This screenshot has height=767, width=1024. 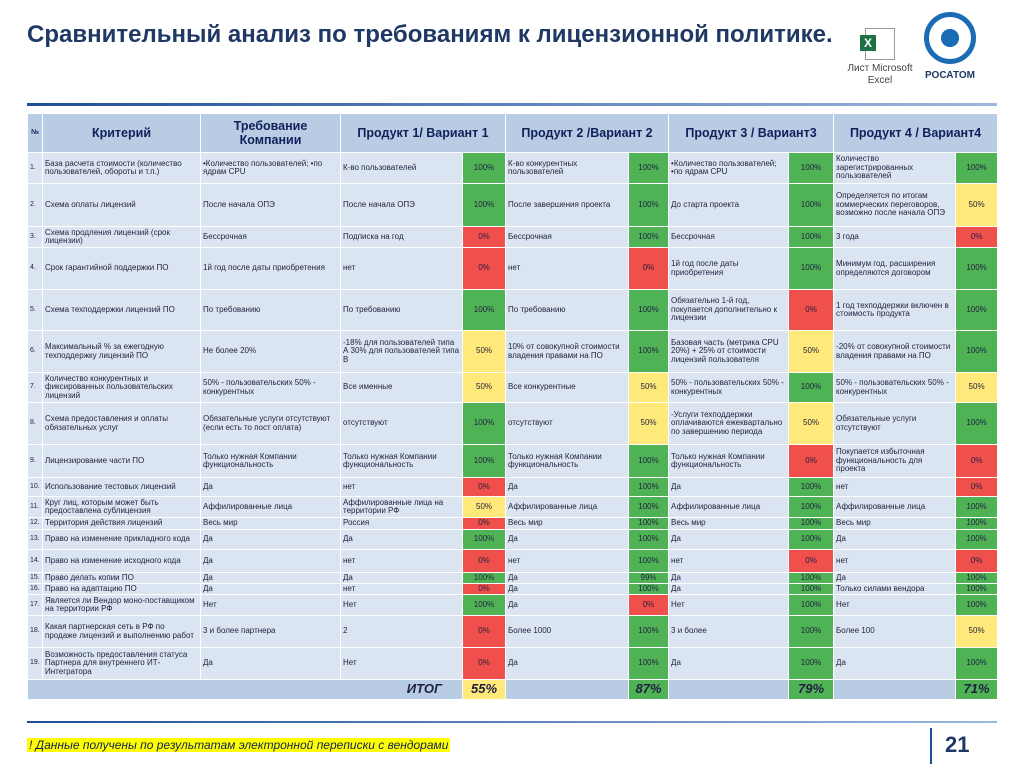 I want to click on total-row: ИТОГ 55% 87% 79% 71%, so click(x=513, y=689).